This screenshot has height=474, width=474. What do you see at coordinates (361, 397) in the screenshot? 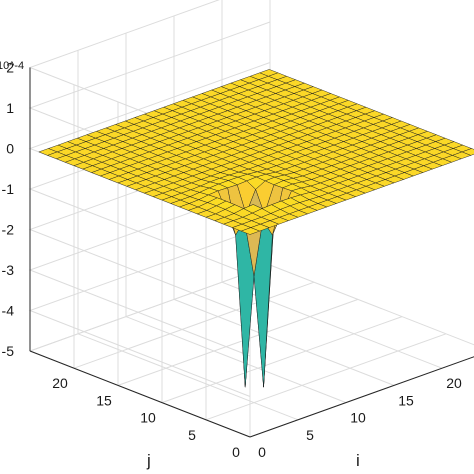
I see `x-axis-line` at bounding box center [361, 397].